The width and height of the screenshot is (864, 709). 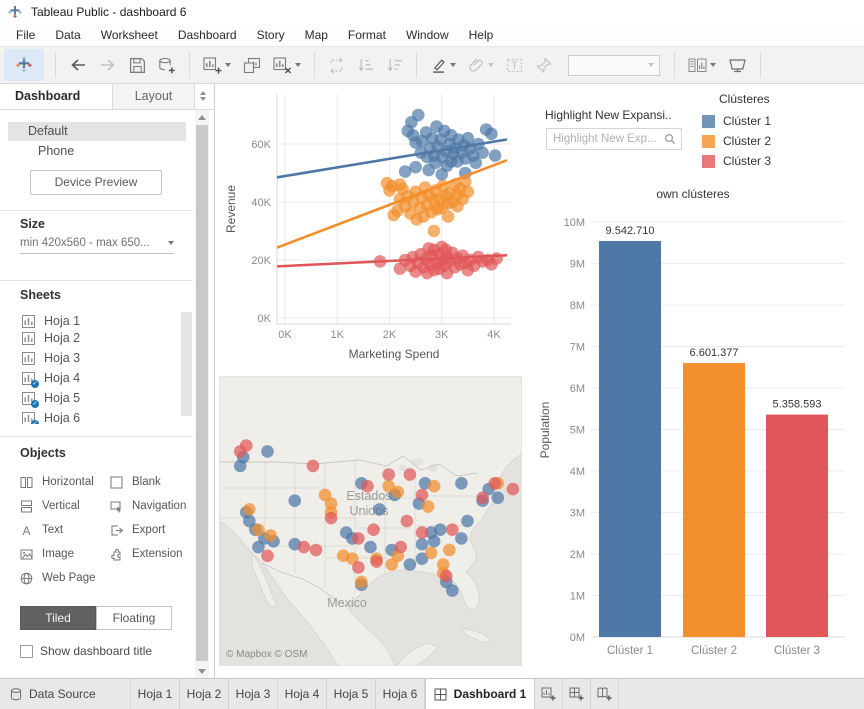 I want to click on sidebar-divider, so click(x=96, y=210).